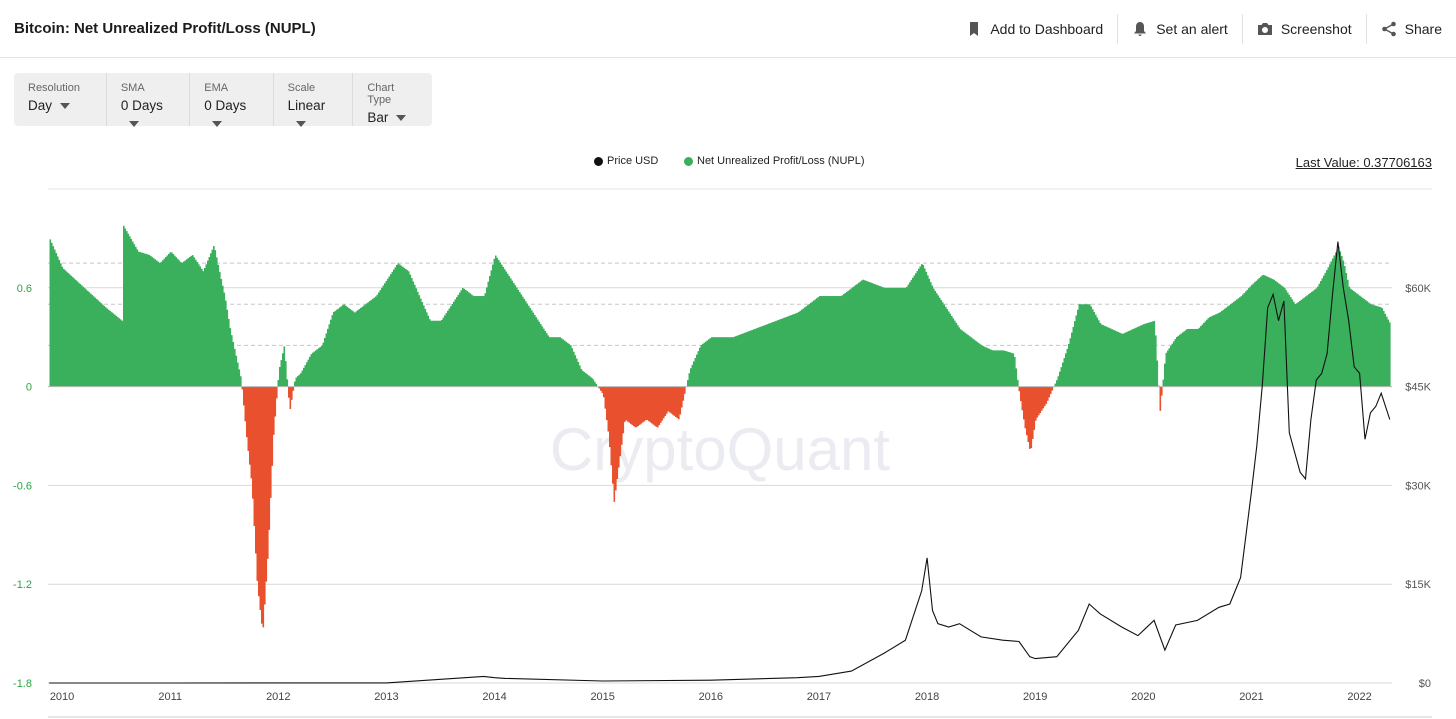 This screenshot has width=1456, height=719. What do you see at coordinates (602, 697) in the screenshot?
I see `x-tick-label: 2015` at bounding box center [602, 697].